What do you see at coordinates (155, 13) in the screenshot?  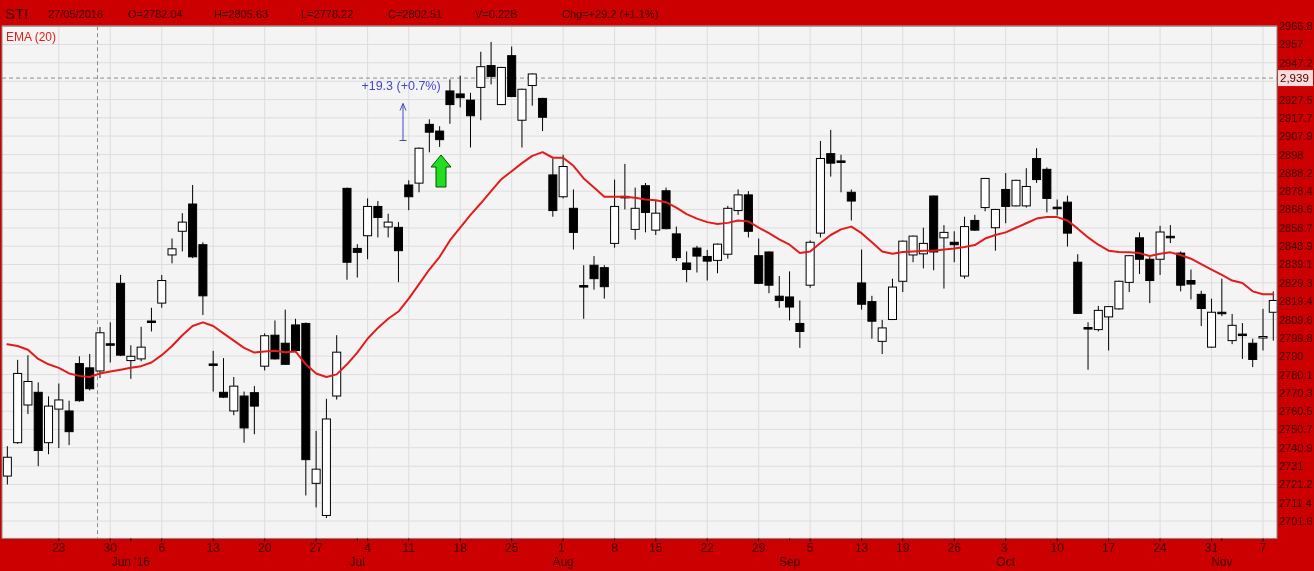 I see `text: O=2782.04` at bounding box center [155, 13].